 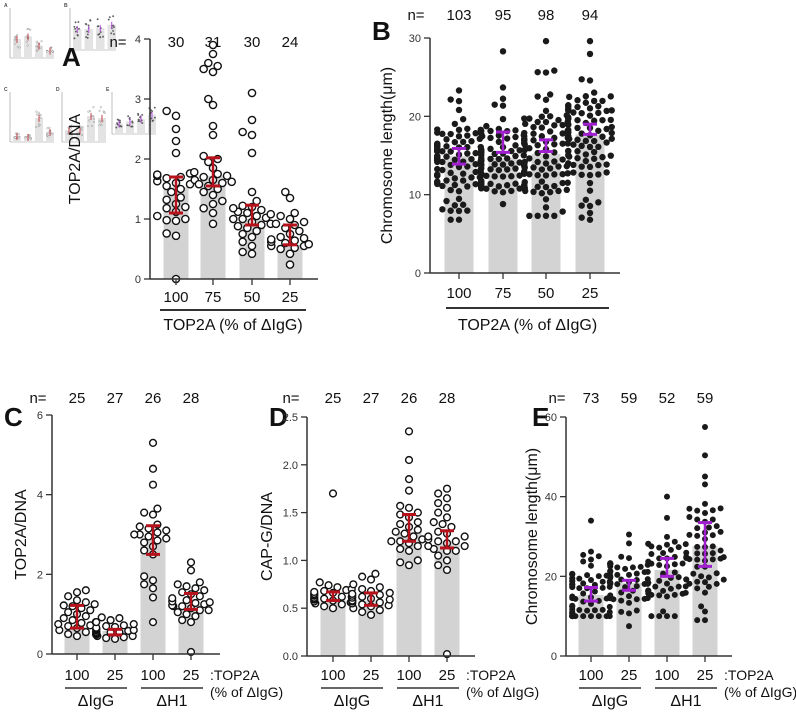 What do you see at coordinates (138, 100) in the screenshot?
I see `y-tick-label: 3` at bounding box center [138, 100].